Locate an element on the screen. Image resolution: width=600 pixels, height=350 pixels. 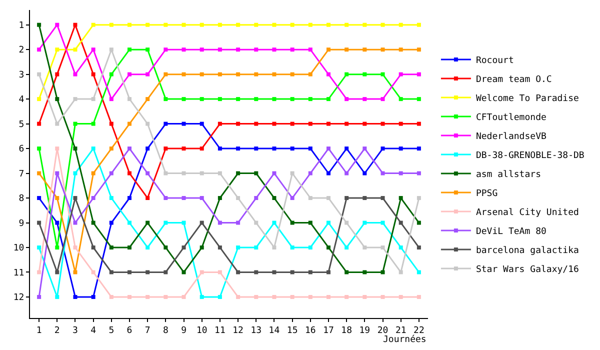
x-tick-label: 2 is located at coordinates (57, 331).